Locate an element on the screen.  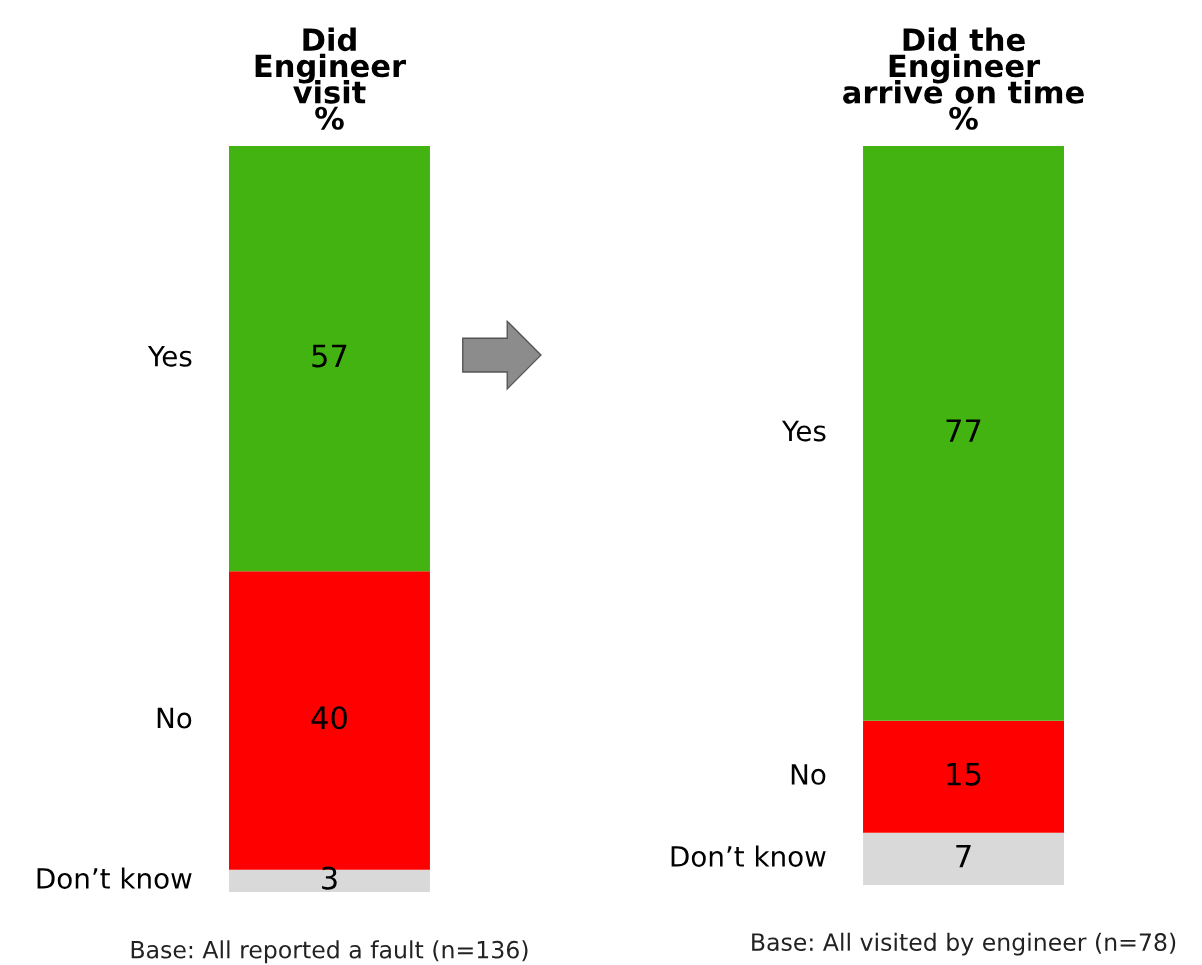
text: Base: All visited by engineer (n=78) is located at coordinates (964, 944).